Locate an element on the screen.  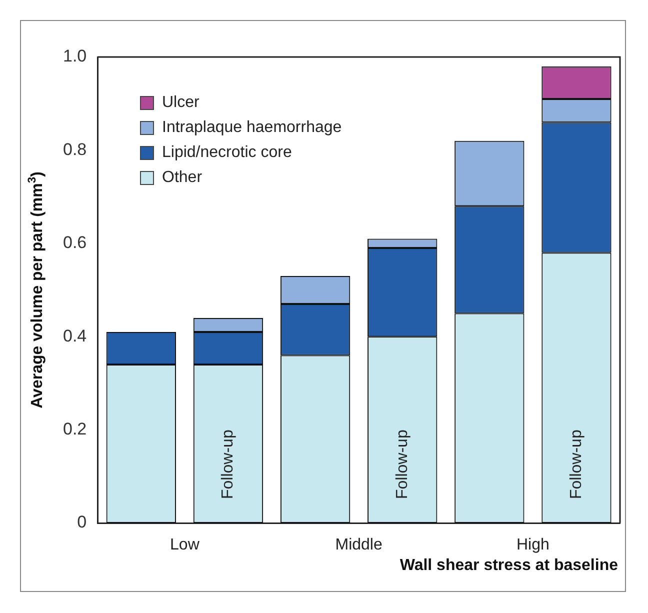
text: High is located at coordinates (533, 545).